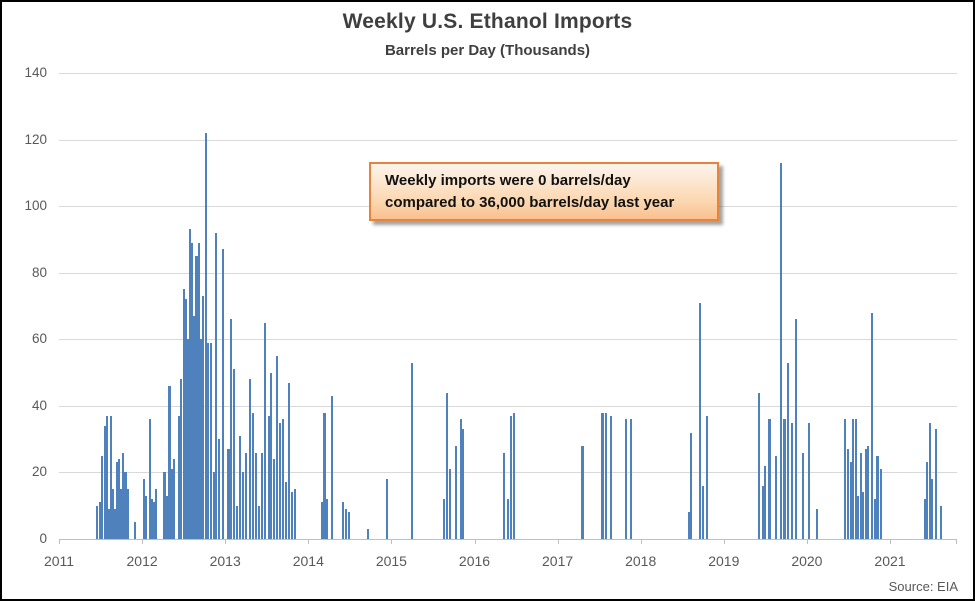 Image resolution: width=975 pixels, height=601 pixels. Describe the element at coordinates (225, 561) in the screenshot. I see `x-axis-tick-label: 2013` at that location.